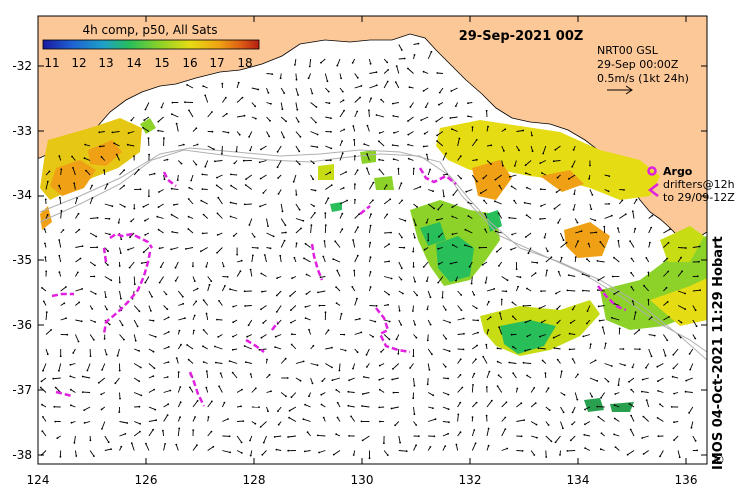 This screenshot has height=496, width=749. I want to click on colorbar-tick: 16, so click(189, 63).